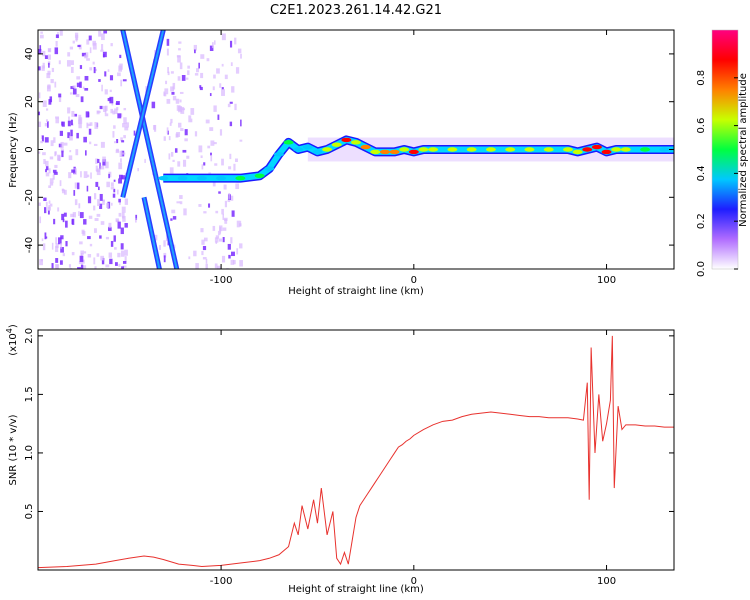 This screenshot has height=600, width=750. I want to click on spectrogram-x-tick-label: 100, so click(606, 280).